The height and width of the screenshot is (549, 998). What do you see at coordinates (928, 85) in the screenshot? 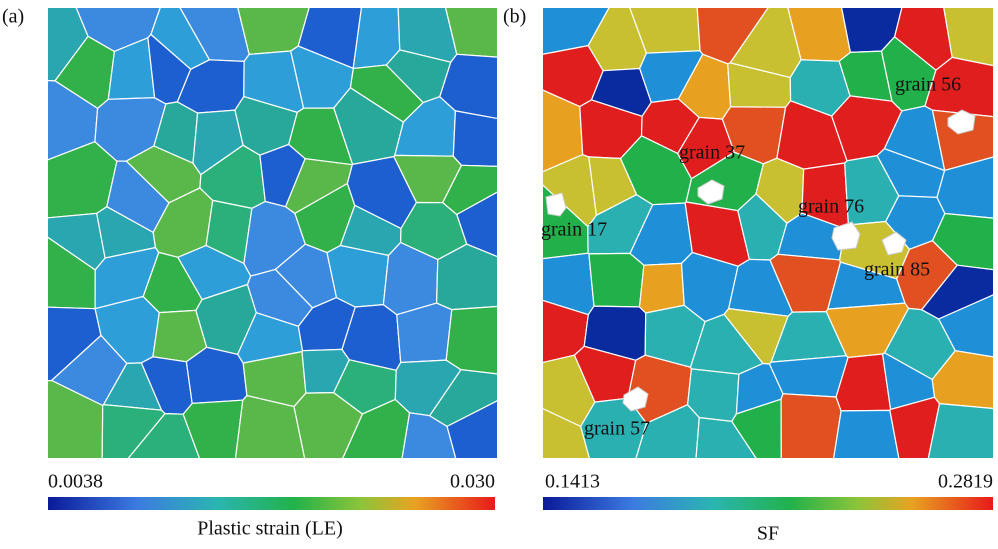
I see `grain-label: grain 56` at bounding box center [928, 85].